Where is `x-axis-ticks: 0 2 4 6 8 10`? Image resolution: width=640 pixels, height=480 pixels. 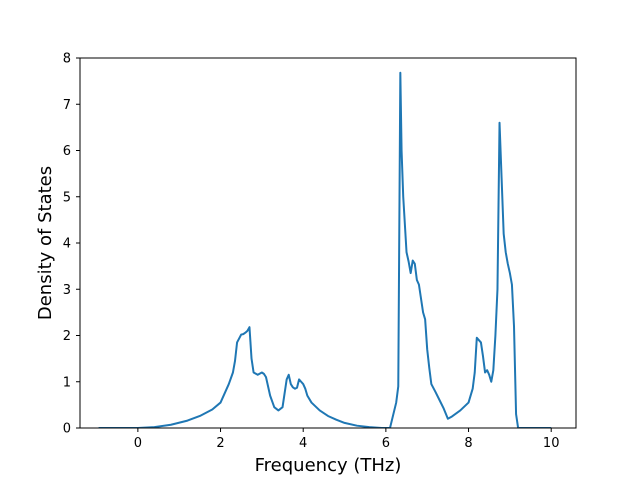 x-axis-ticks: 0 2 4 6 8 10 is located at coordinates (347, 439).